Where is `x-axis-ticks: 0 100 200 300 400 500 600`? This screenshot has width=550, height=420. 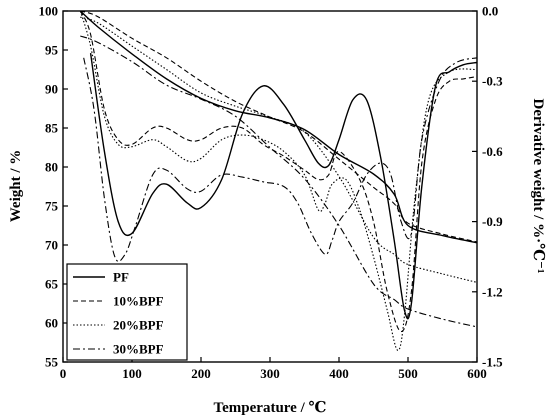 x-axis-ticks: 0 100 200 300 400 500 600 is located at coordinates (273, 369).